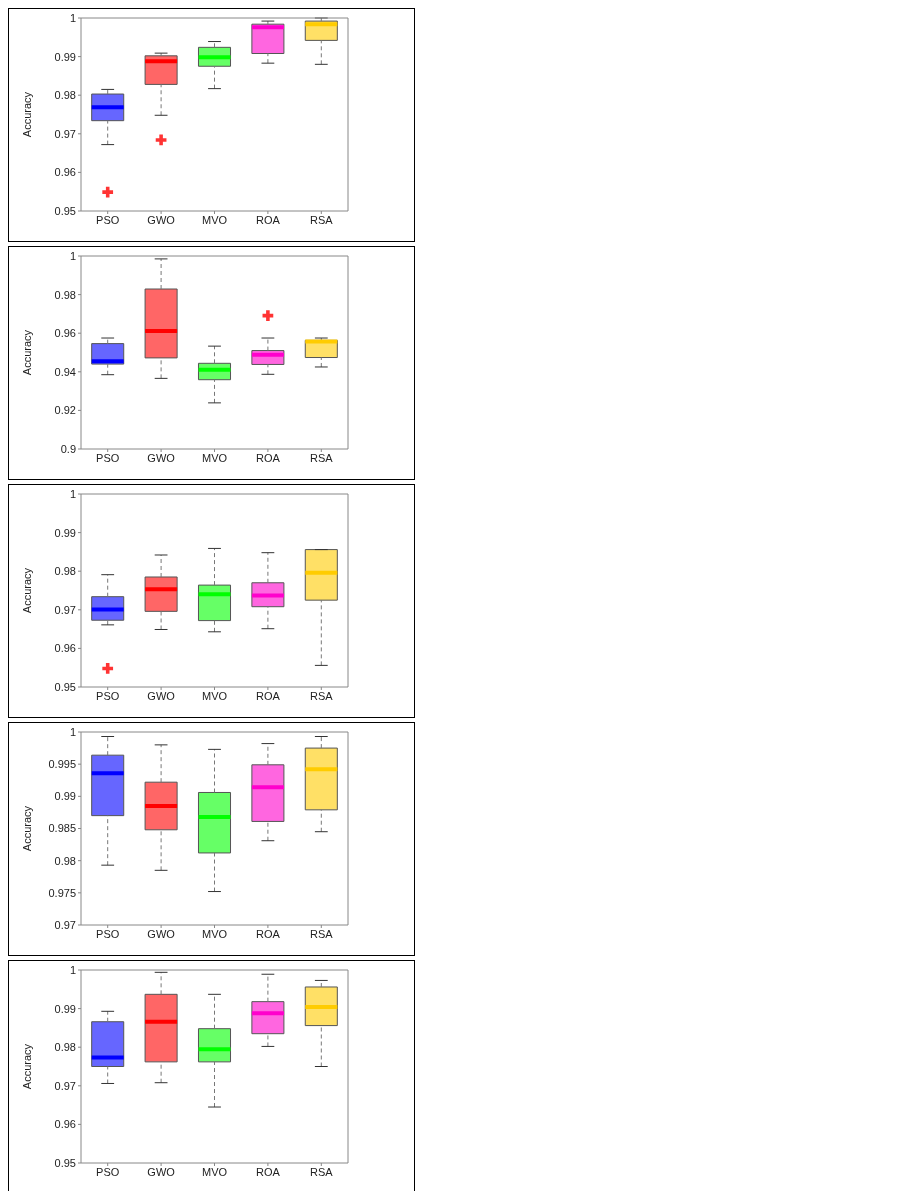 This screenshot has width=901, height=1191. What do you see at coordinates (68, 448) in the screenshot?
I see `y-tick-label: 0.9` at bounding box center [68, 448].